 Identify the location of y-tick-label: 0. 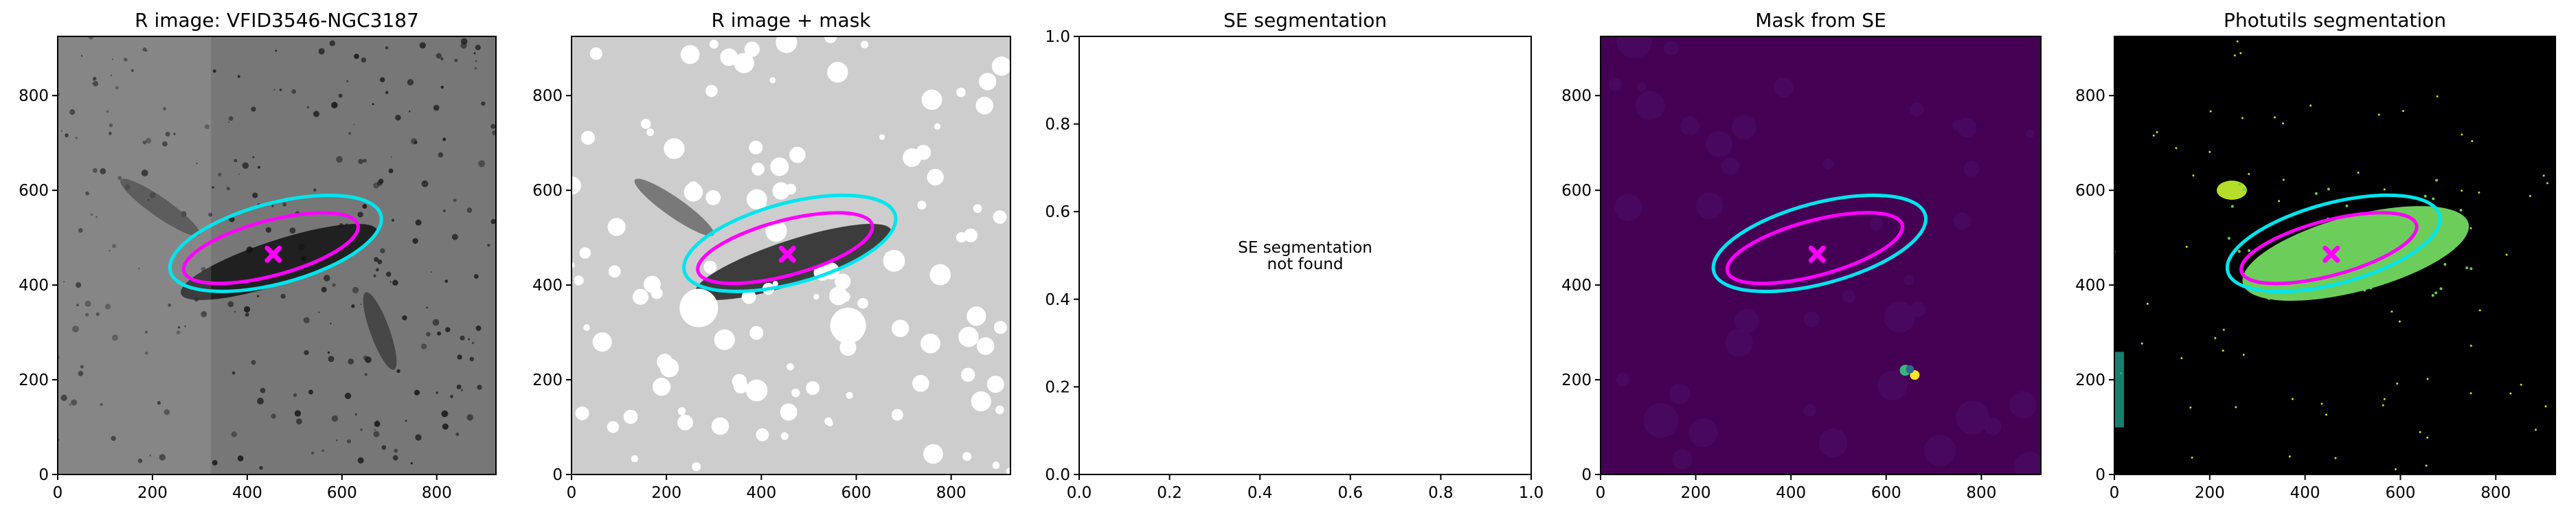
(557, 475).